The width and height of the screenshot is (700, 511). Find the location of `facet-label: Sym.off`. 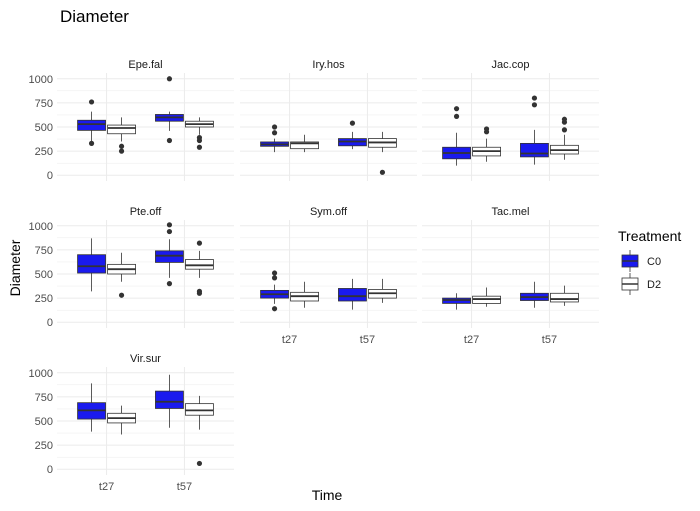

facet-label: Sym.off is located at coordinates (329, 212).